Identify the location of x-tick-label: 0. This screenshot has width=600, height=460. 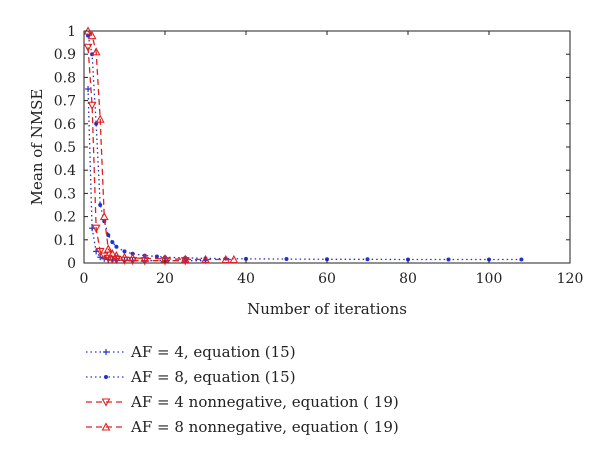
(84, 279).